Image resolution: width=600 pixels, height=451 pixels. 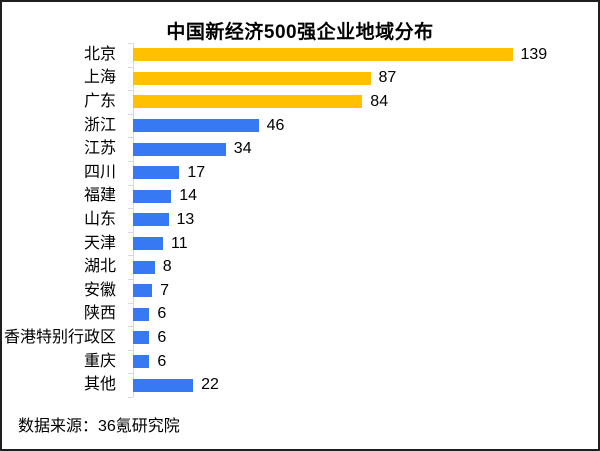 I want to click on value-label: 13, so click(x=185, y=219).